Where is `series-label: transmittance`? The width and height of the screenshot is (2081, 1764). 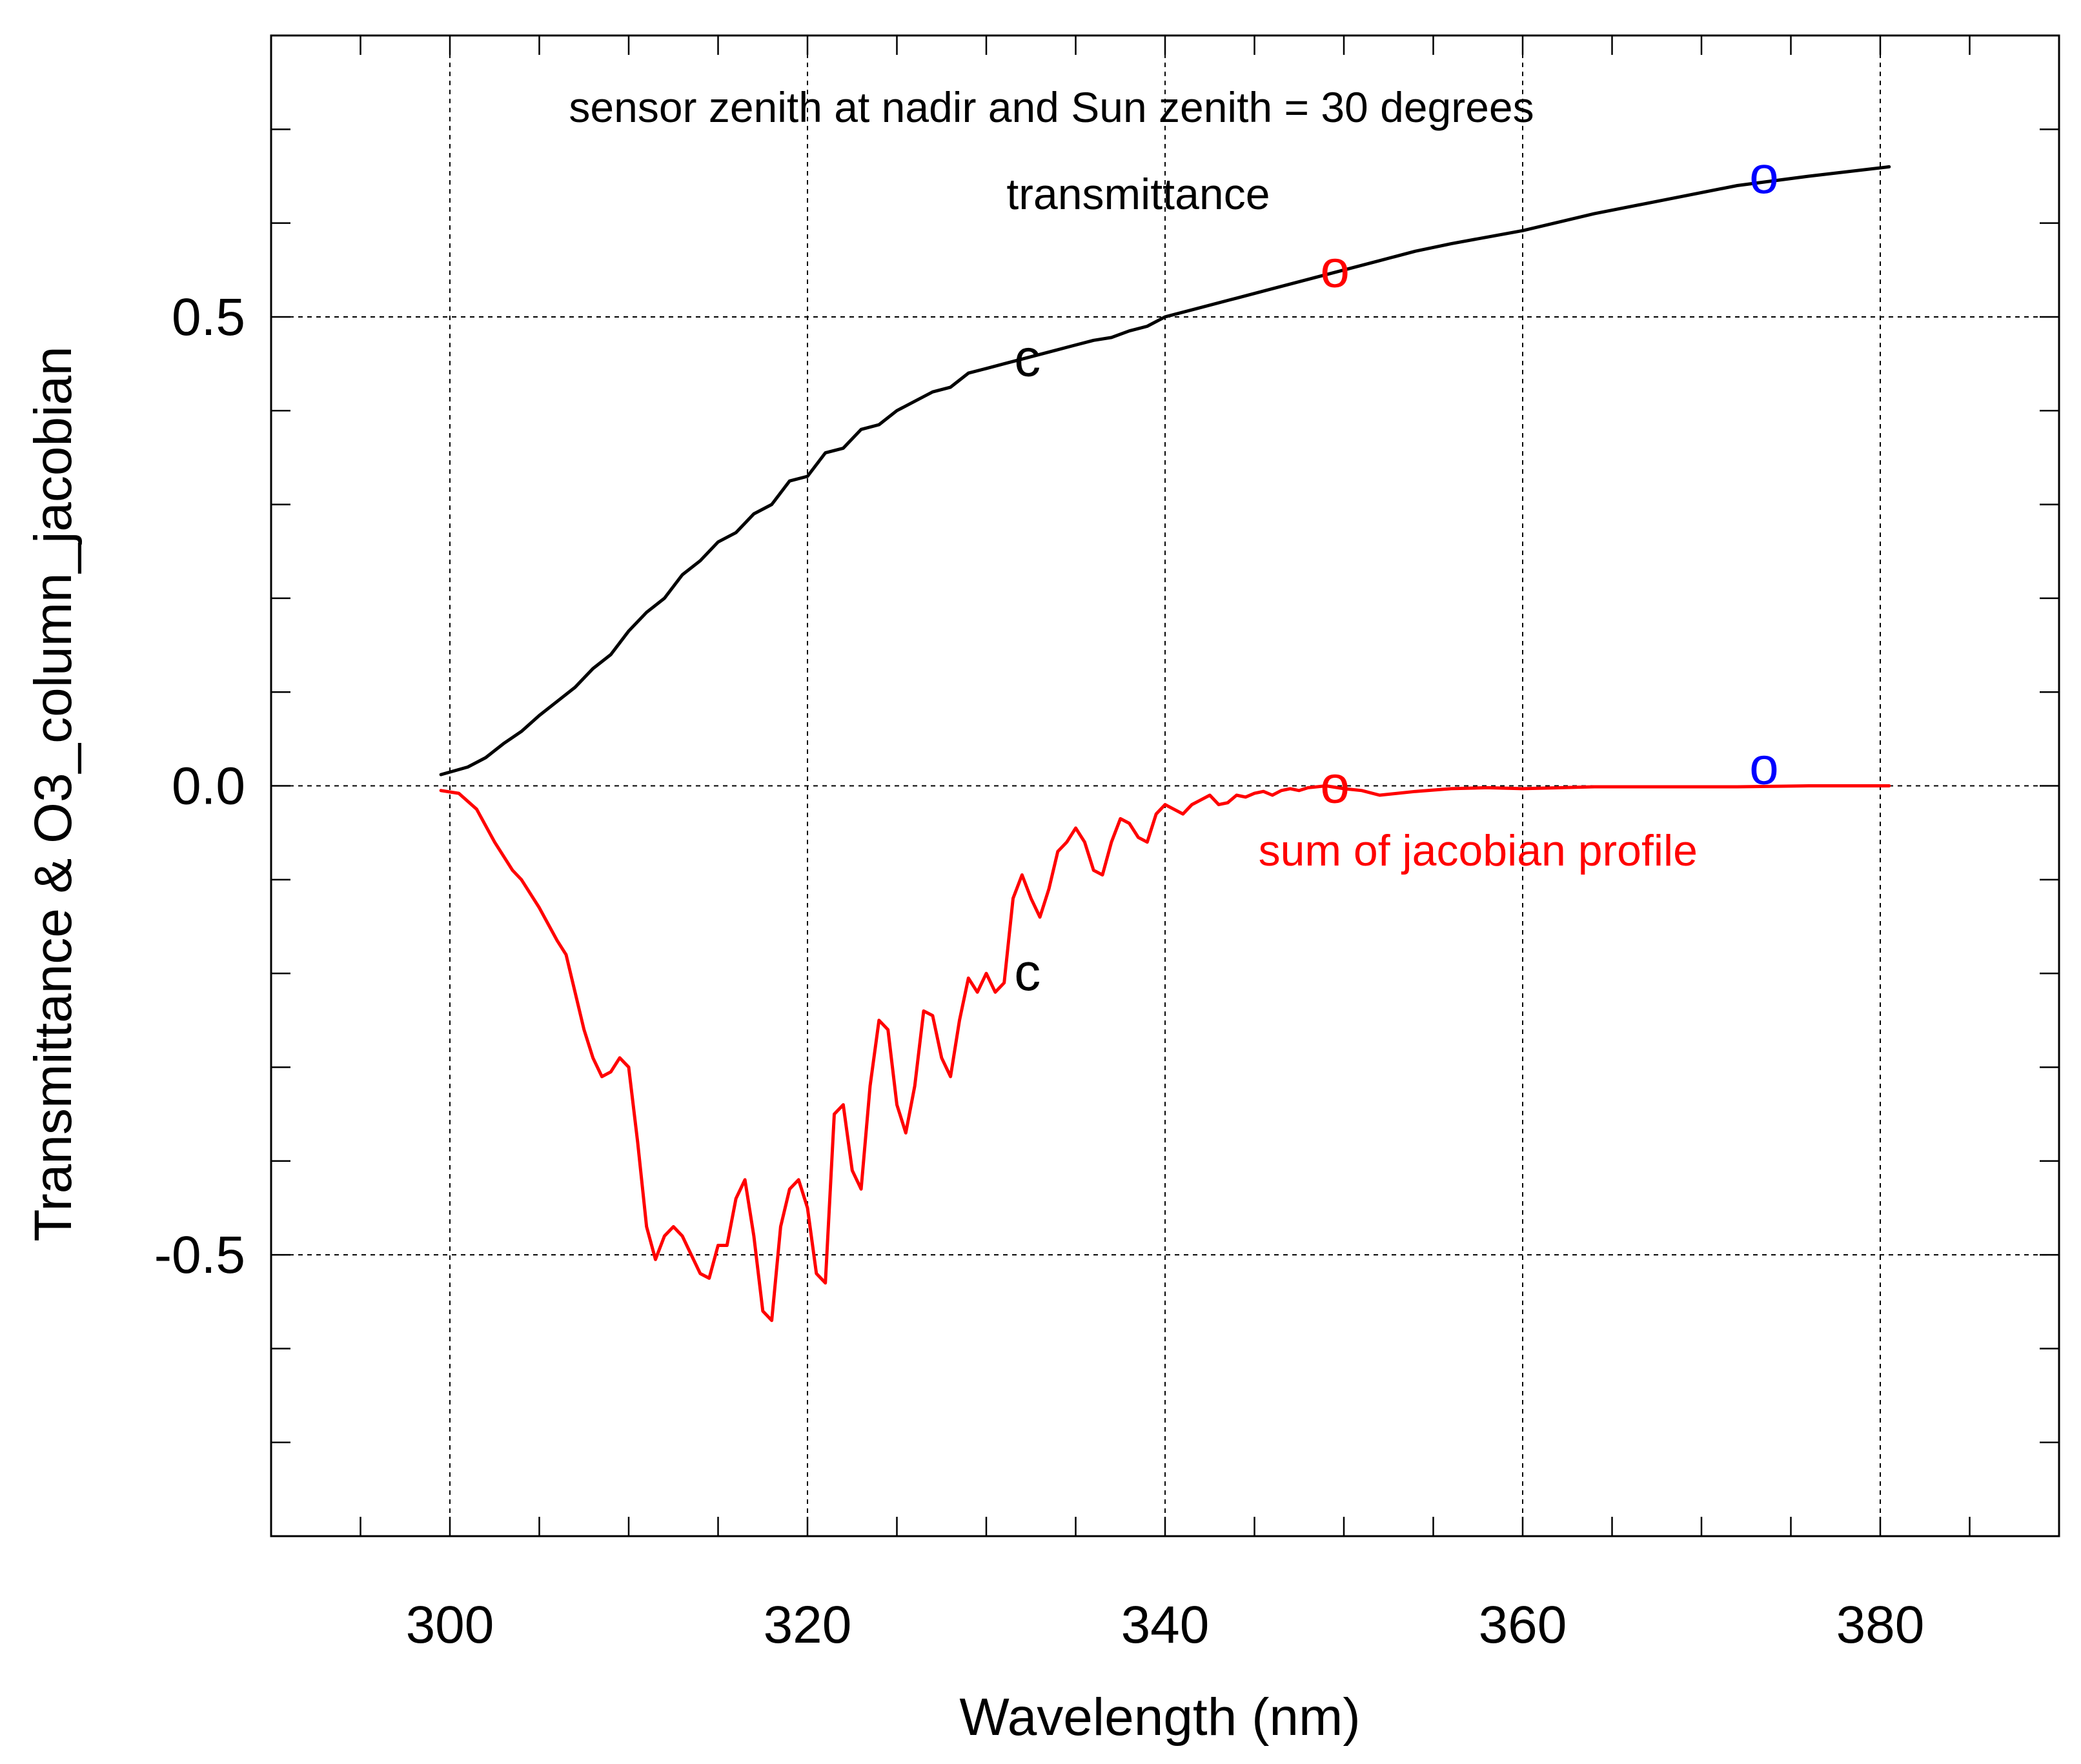
series-label: transmittance is located at coordinates (1138, 194).